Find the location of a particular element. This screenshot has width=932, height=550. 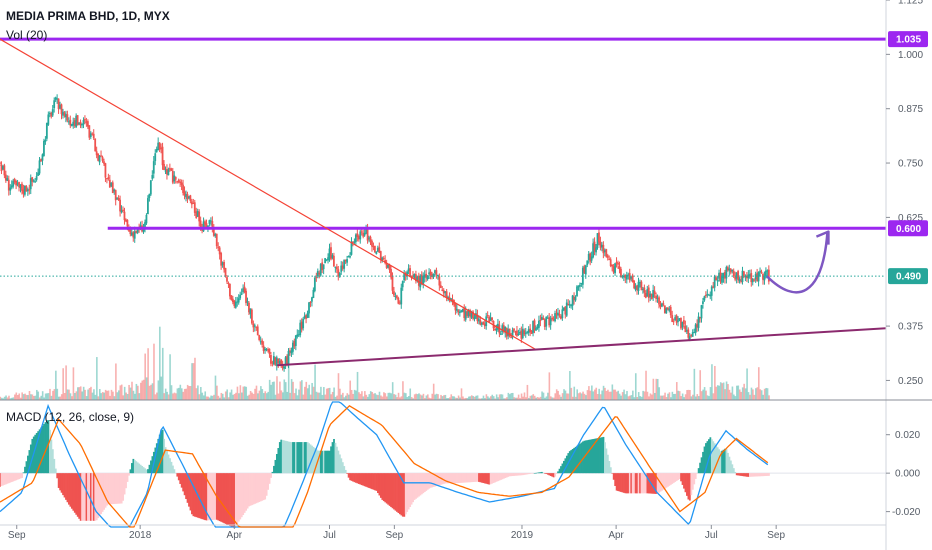

macd-label: MACD (12, 26, close, 9) is located at coordinates (70, 417).